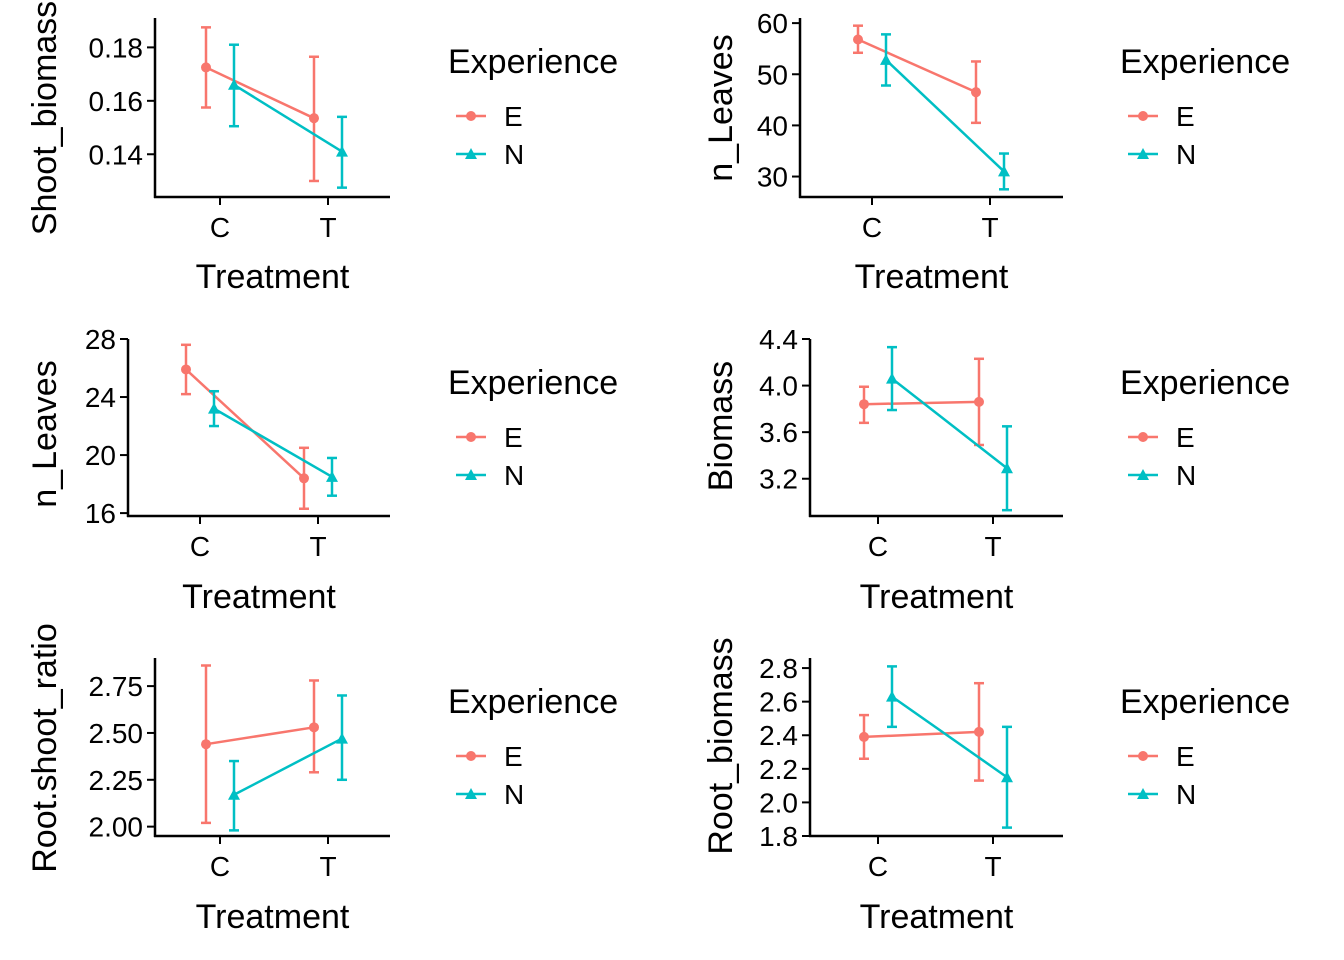  What do you see at coordinates (772, 74) in the screenshot?
I see `y-tick-label: 50` at bounding box center [772, 74].